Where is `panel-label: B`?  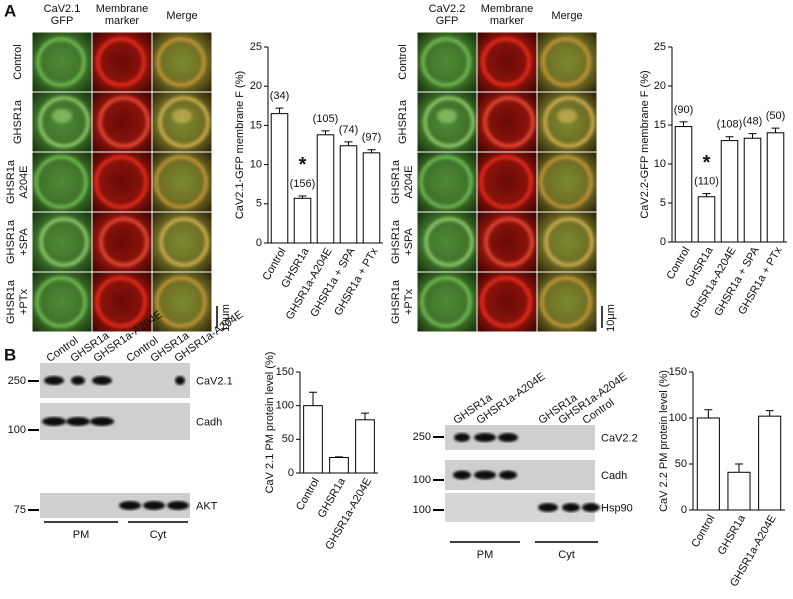 panel-label: B is located at coordinates (10, 354).